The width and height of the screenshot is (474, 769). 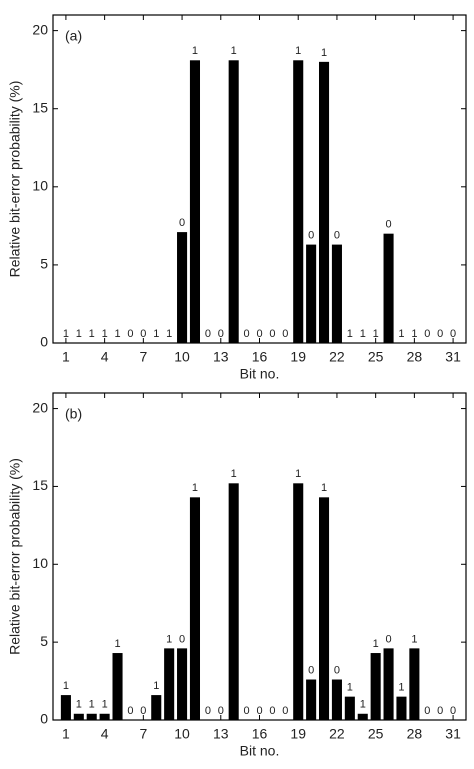 What do you see at coordinates (182, 357) in the screenshot?
I see `x-tick-label: 10` at bounding box center [182, 357].